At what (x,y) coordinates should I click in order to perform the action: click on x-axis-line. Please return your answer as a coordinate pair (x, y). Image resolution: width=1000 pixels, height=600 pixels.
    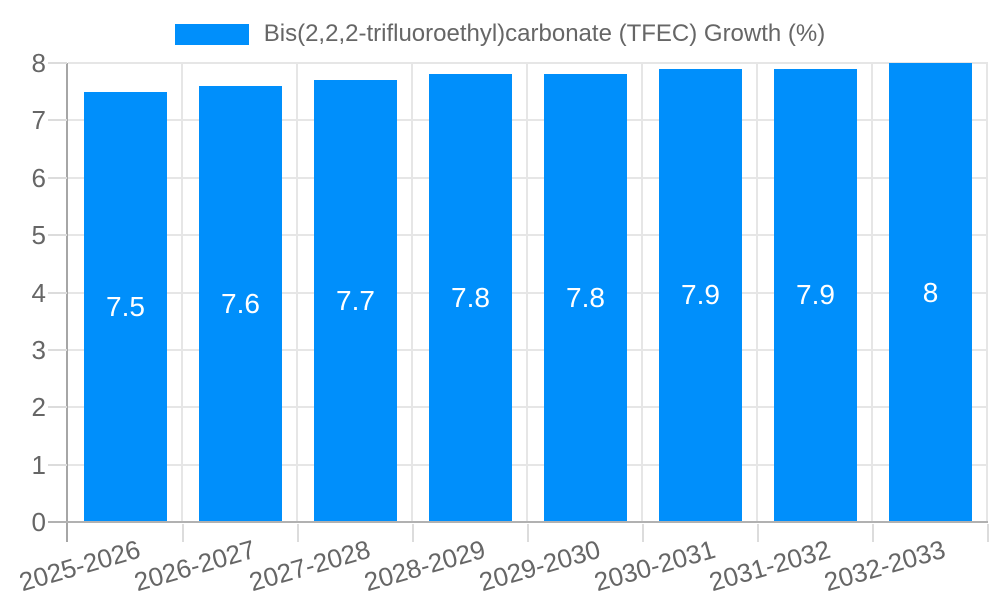
    Looking at the image, I should click on (518, 522).